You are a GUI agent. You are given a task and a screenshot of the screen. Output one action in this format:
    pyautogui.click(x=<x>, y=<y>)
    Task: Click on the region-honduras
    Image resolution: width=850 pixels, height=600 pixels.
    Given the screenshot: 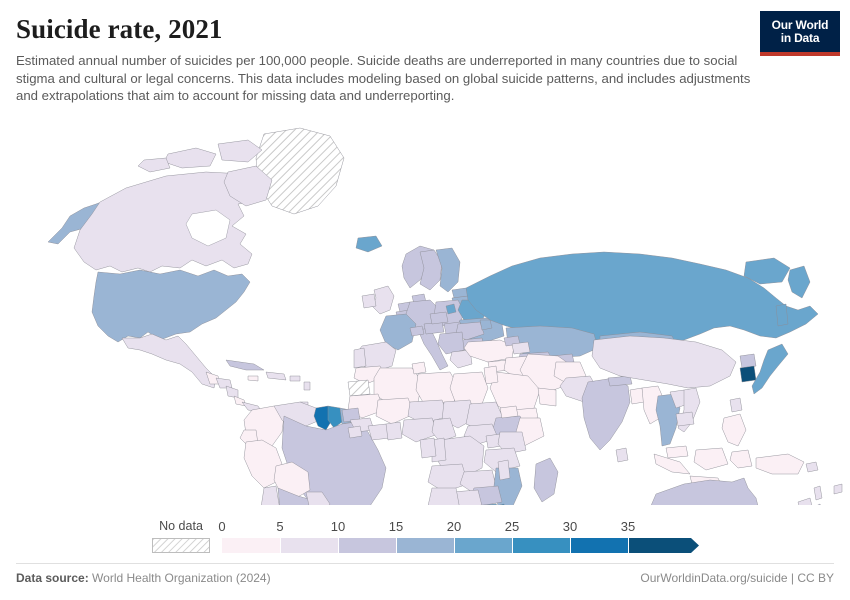 What is the action you would take?
    pyautogui.click(x=224, y=383)
    